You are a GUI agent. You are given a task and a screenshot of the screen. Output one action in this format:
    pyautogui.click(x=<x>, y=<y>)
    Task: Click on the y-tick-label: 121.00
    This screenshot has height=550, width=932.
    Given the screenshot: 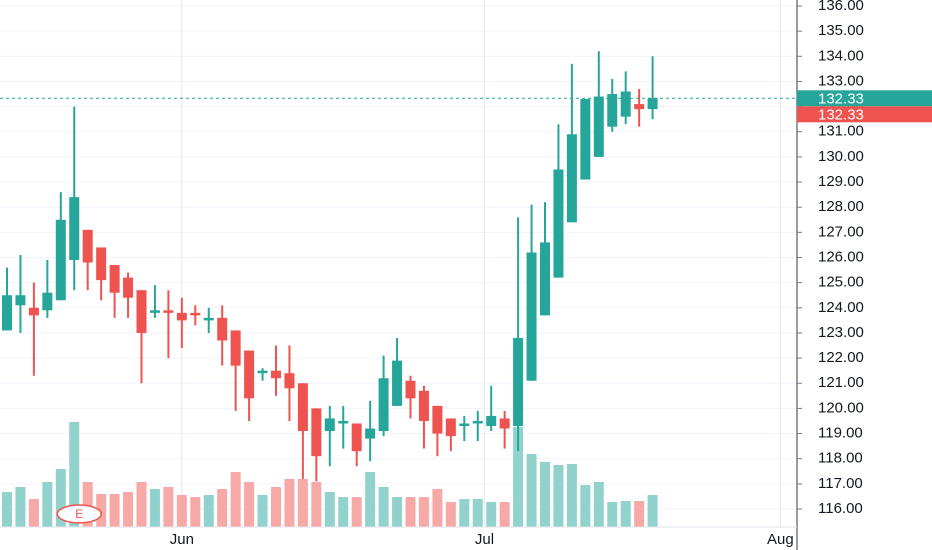 What is the action you would take?
    pyautogui.click(x=841, y=382)
    